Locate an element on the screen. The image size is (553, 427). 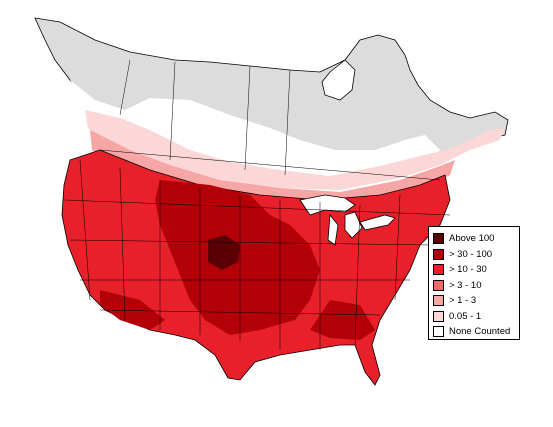
legend-item-1-3: > 1 - 3 is located at coordinates (476, 301).